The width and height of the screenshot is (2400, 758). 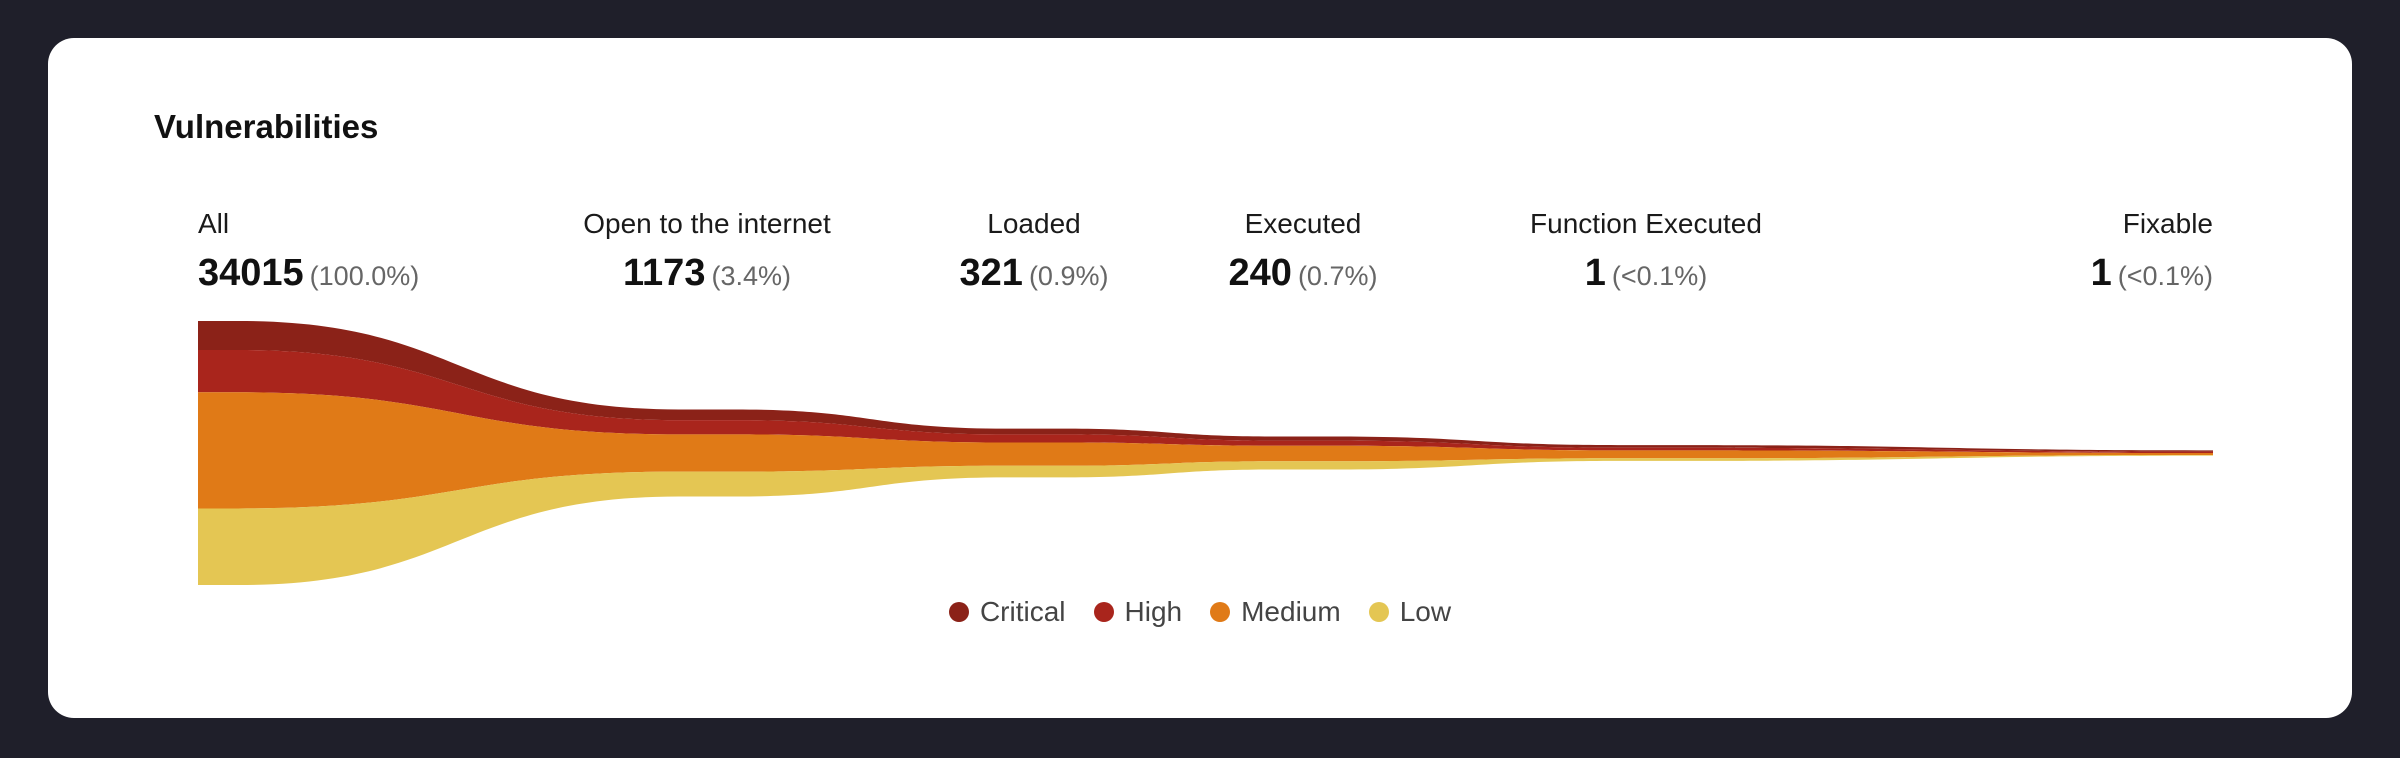 I want to click on stage-percent: (3.4%), so click(x=751, y=276).